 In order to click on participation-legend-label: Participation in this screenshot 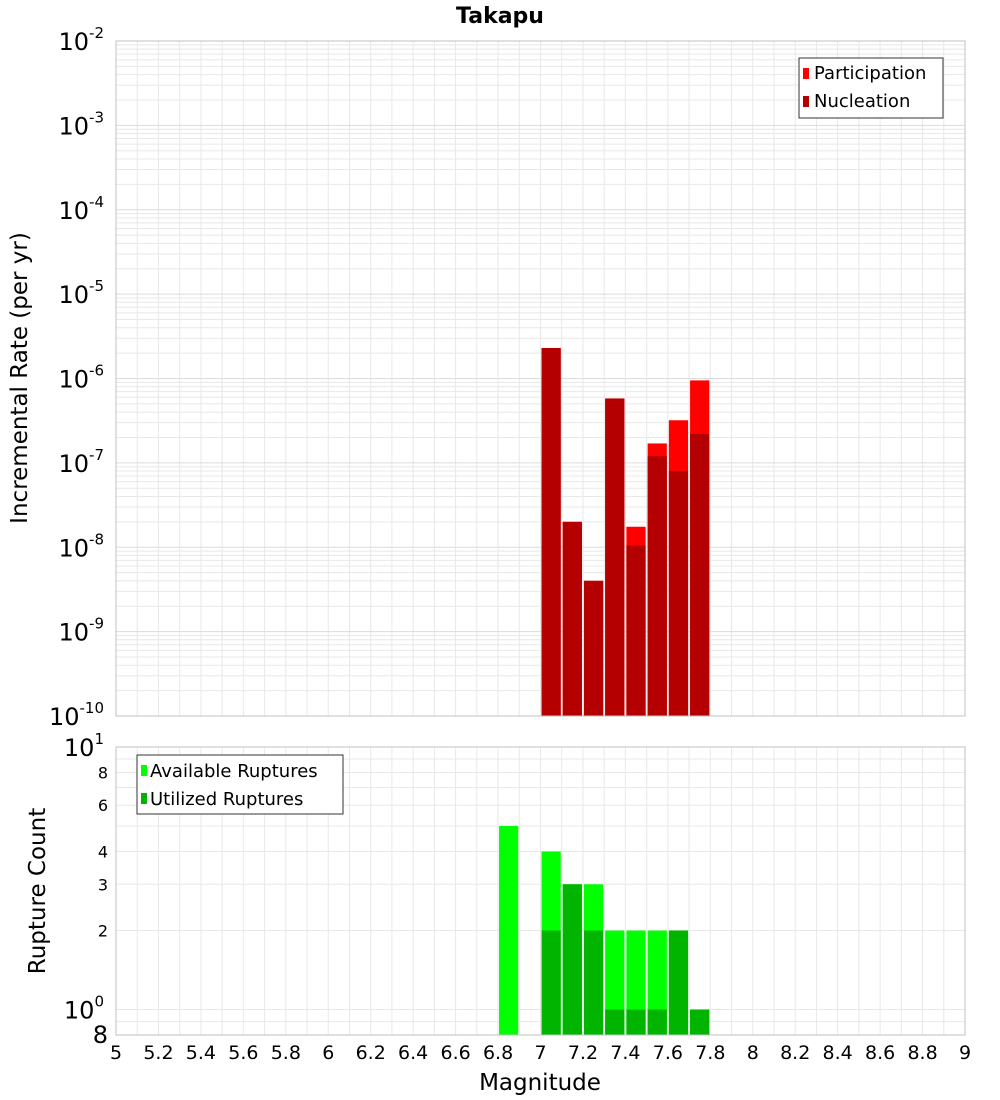, I will do `click(870, 73)`.